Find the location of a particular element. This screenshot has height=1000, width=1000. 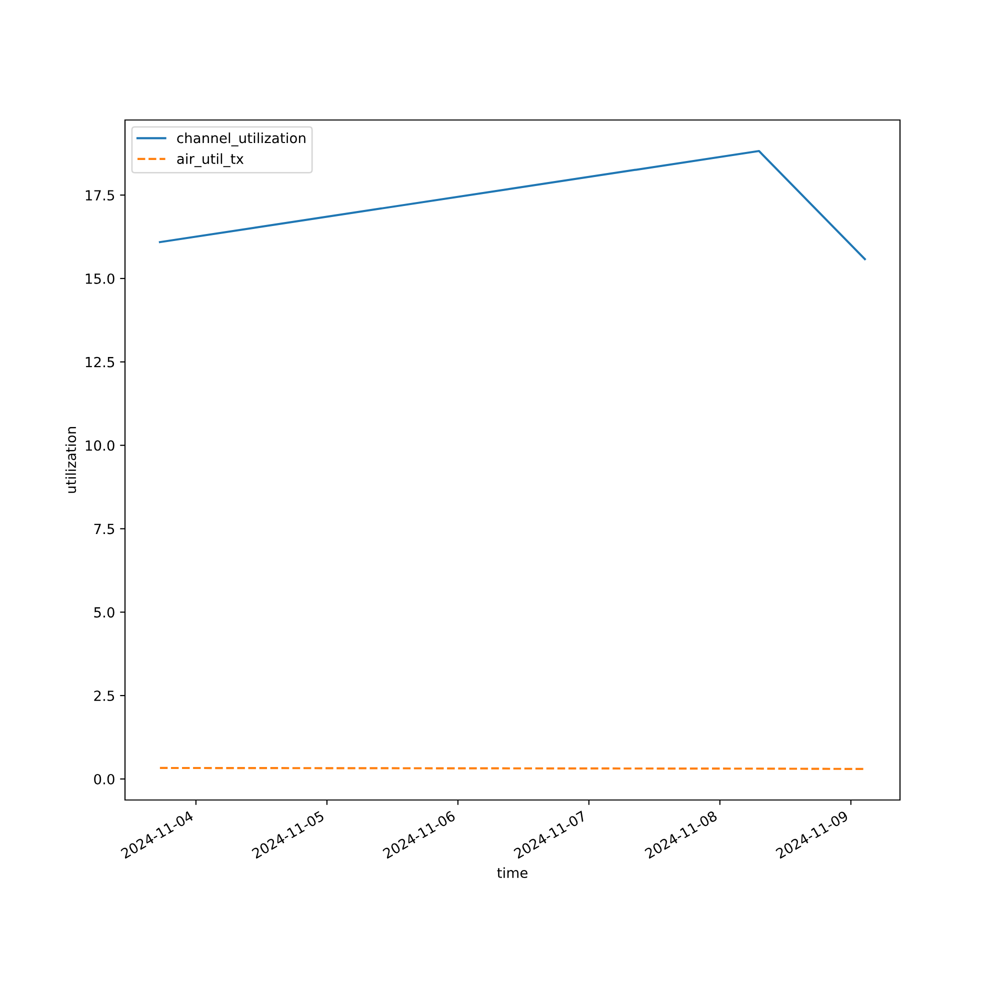

y-tick-label: 15.0 is located at coordinates (100, 278).